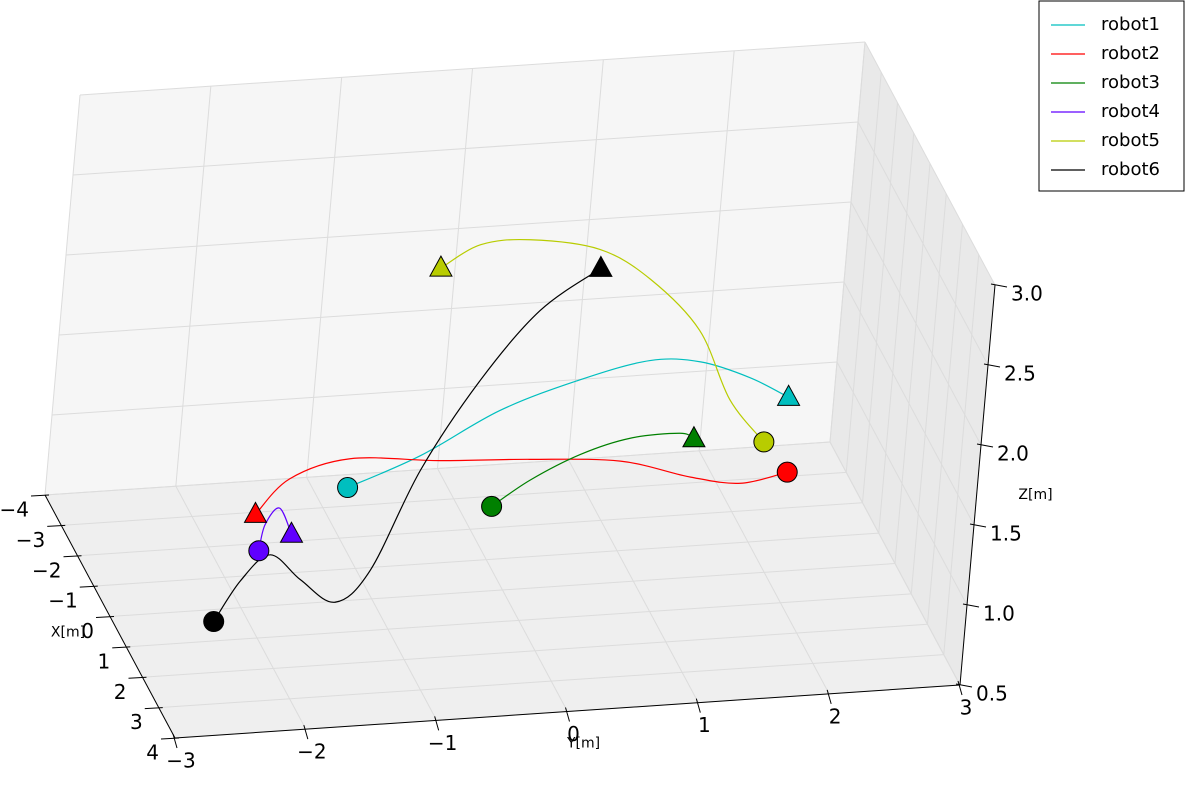 Image resolution: width=1185 pixels, height=789 pixels. Describe the element at coordinates (966, 708) in the screenshot. I see `y-tick-label: 3` at that location.